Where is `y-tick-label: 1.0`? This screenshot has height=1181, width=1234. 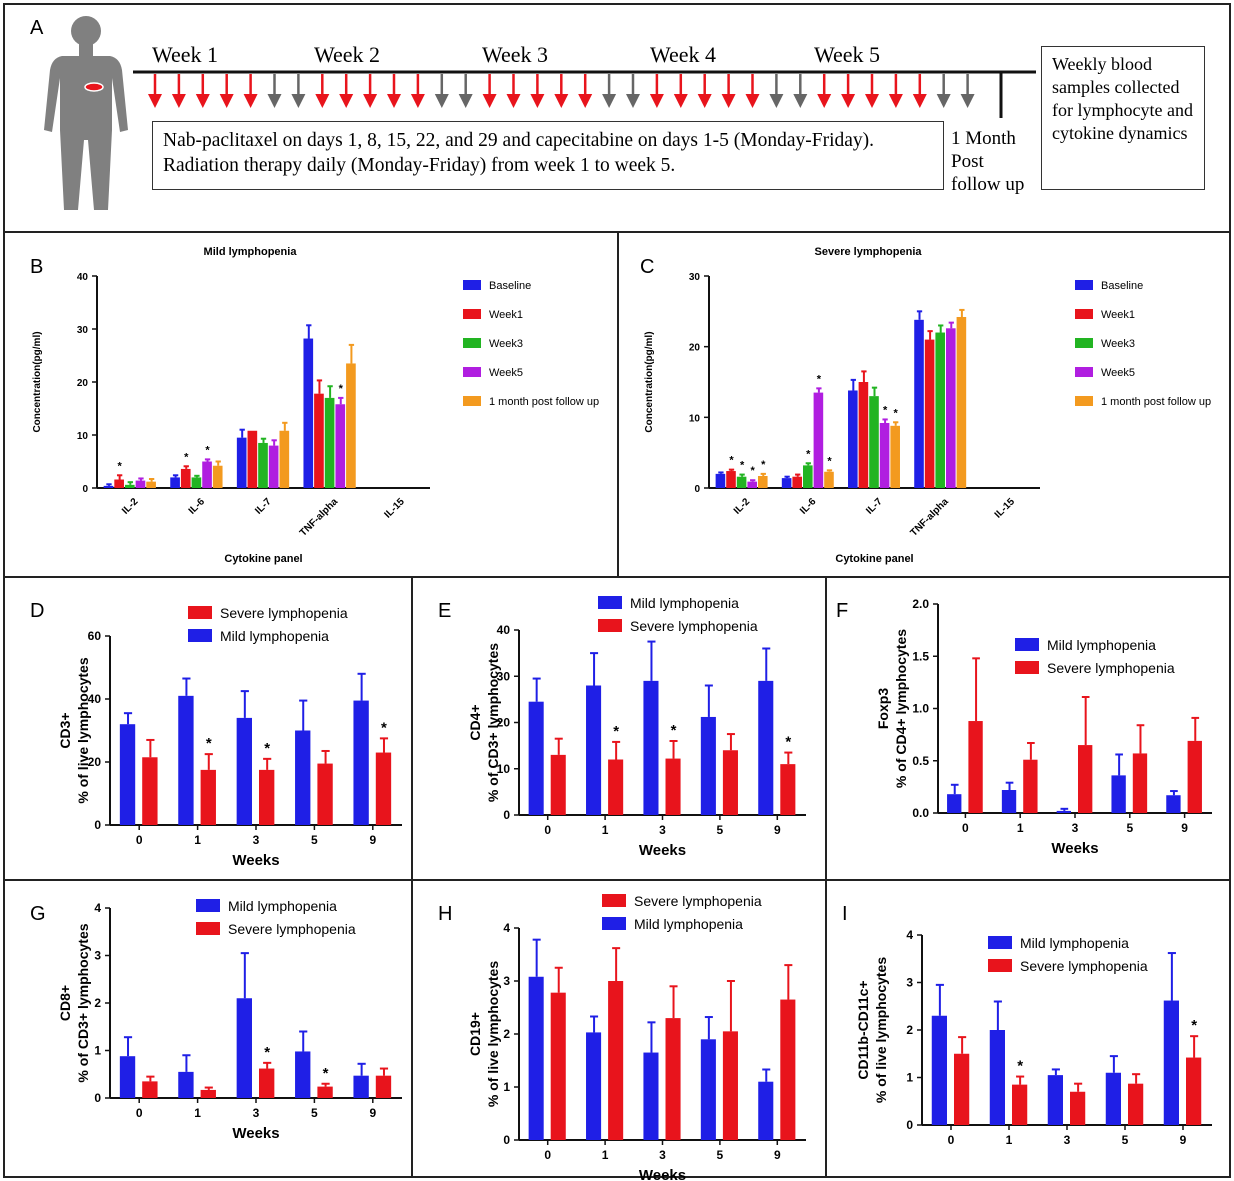 y-tick-label: 1.0 is located at coordinates (920, 709).